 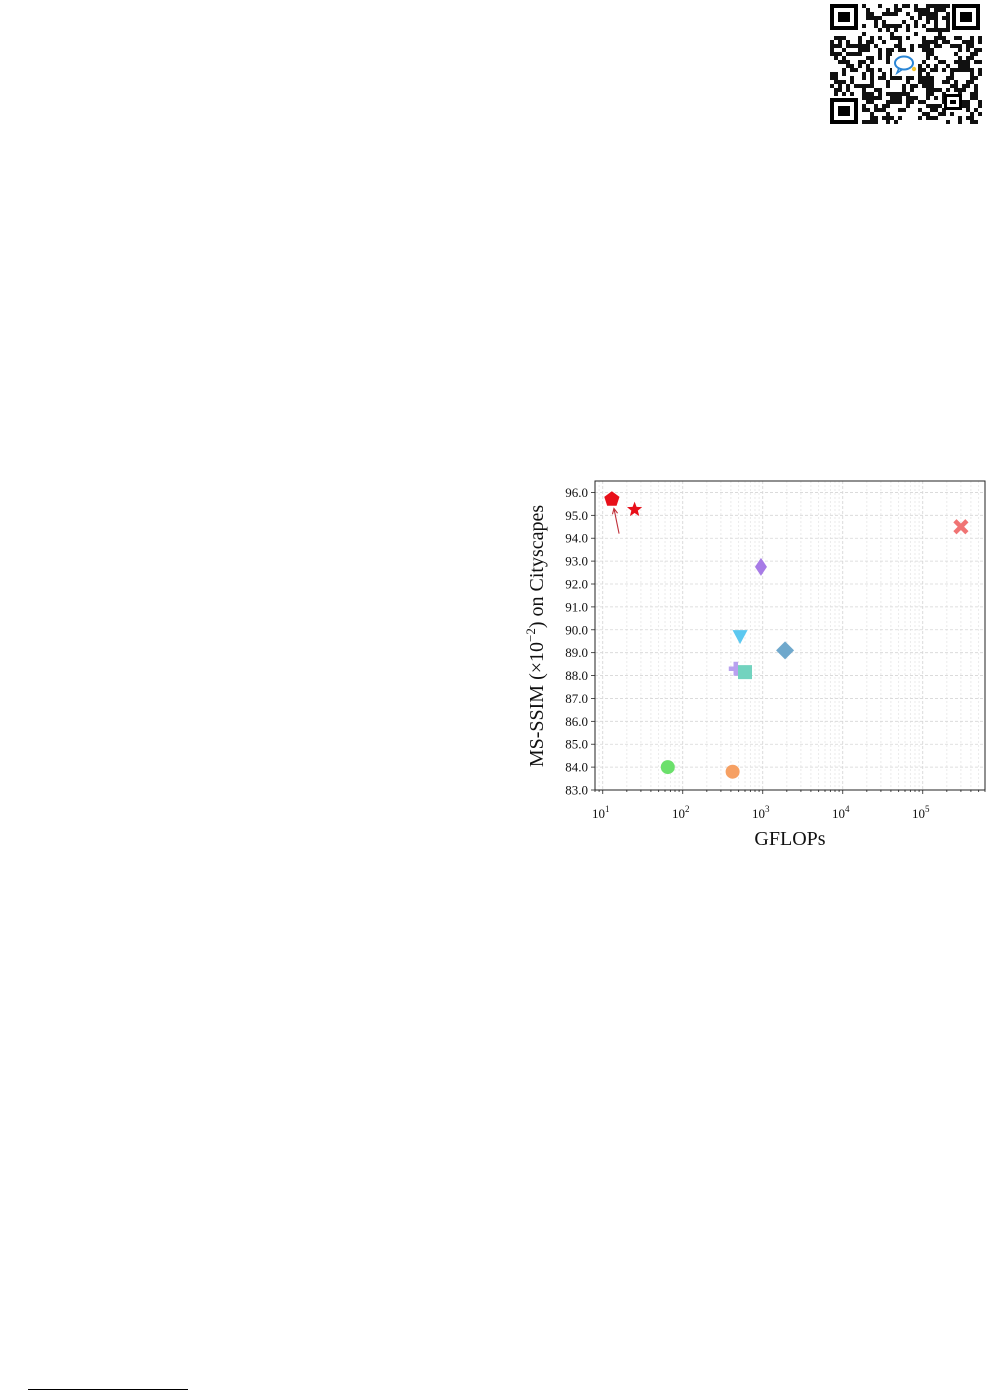 I want to click on y-tick-label: 96.0, so click(x=576, y=492).